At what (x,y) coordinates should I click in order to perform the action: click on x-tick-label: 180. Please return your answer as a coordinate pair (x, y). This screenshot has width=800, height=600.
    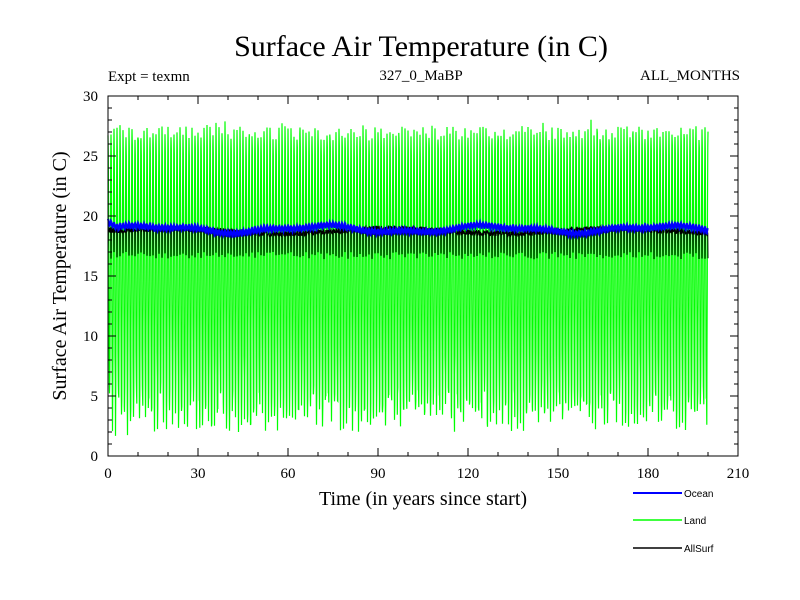
    Looking at the image, I should click on (648, 474).